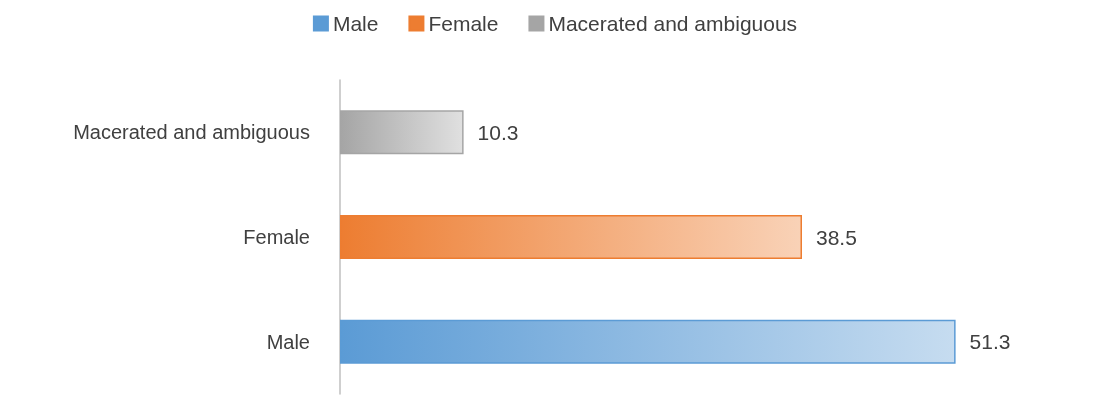 The width and height of the screenshot is (1110, 412). I want to click on data-label: 10.3, so click(498, 132).